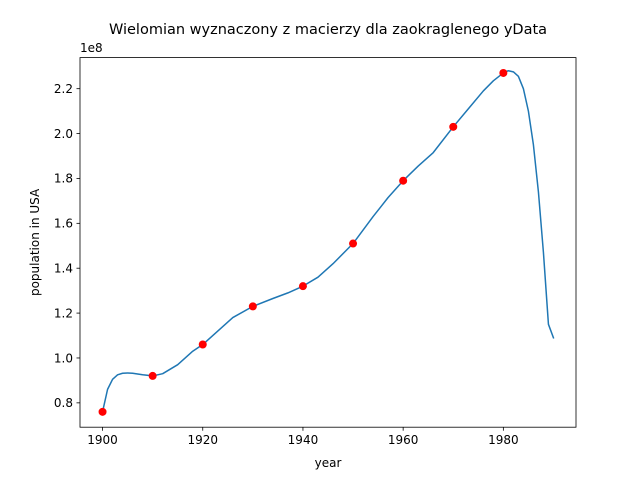  I want to click on data-point-1940, so click(302, 286).